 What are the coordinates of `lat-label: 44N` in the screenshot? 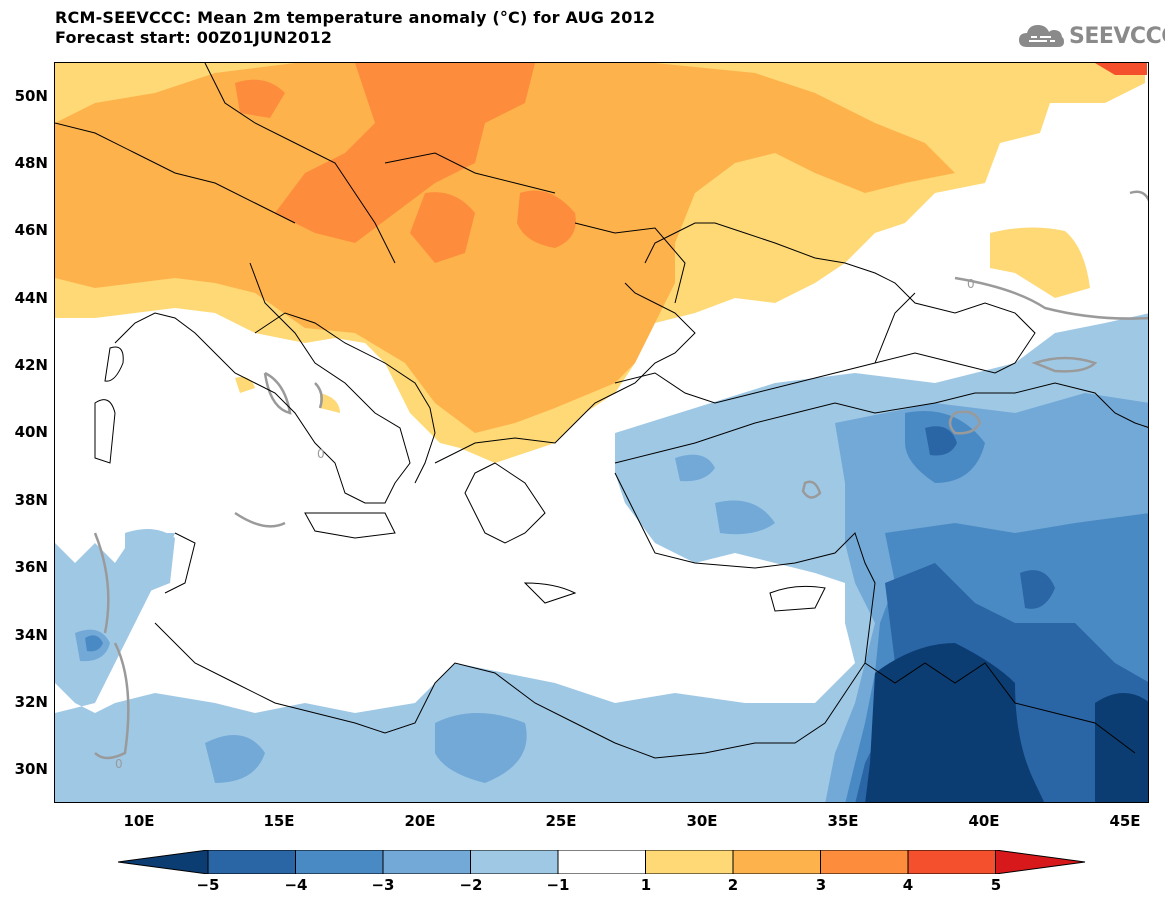 It's located at (31, 298).